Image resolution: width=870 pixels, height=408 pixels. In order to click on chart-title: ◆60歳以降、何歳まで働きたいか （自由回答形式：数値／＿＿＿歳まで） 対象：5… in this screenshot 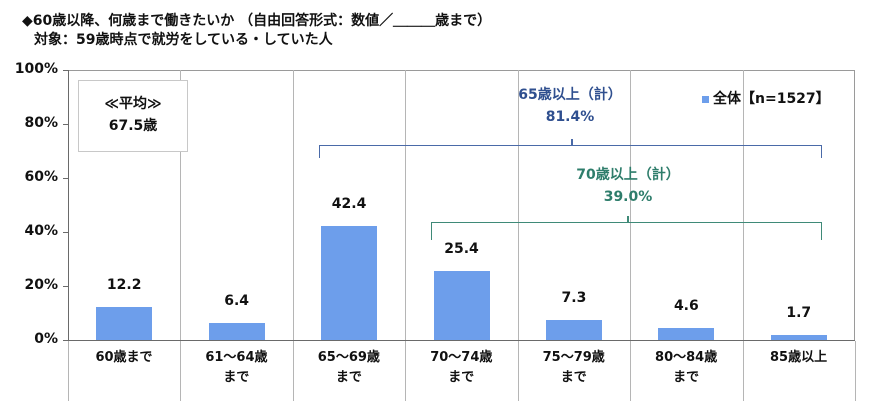, I will do `click(256, 31)`.